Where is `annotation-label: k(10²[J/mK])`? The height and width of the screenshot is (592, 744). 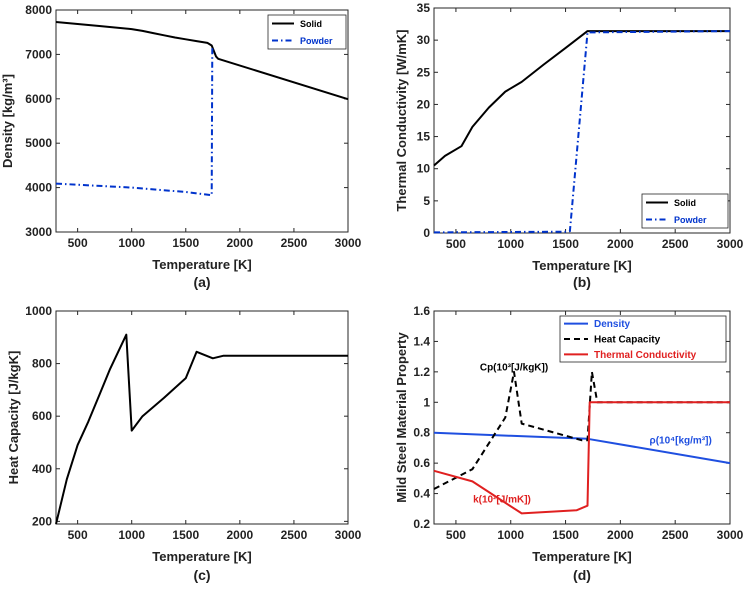
annotation-label: k(10²[J/mK]) is located at coordinates (502, 500).